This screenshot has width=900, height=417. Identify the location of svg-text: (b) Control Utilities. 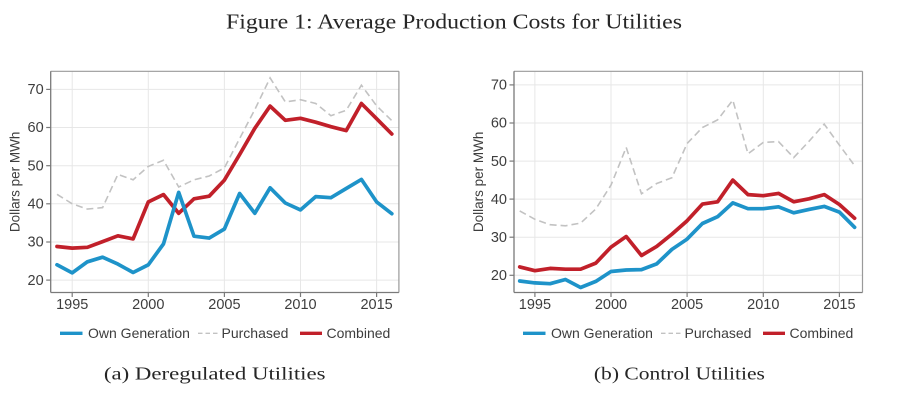
(679, 374).